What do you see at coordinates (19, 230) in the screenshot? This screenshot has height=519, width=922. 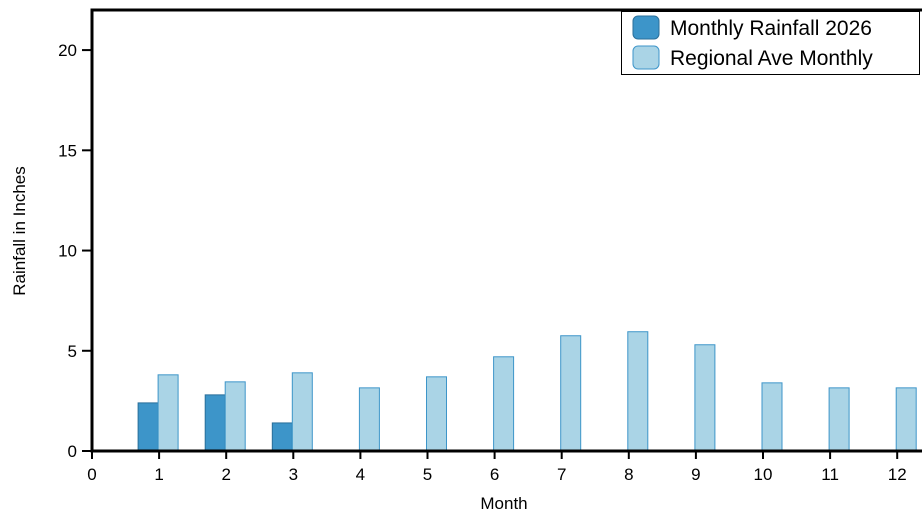 I see `y-axis-title: Rainfall in Inches` at bounding box center [19, 230].